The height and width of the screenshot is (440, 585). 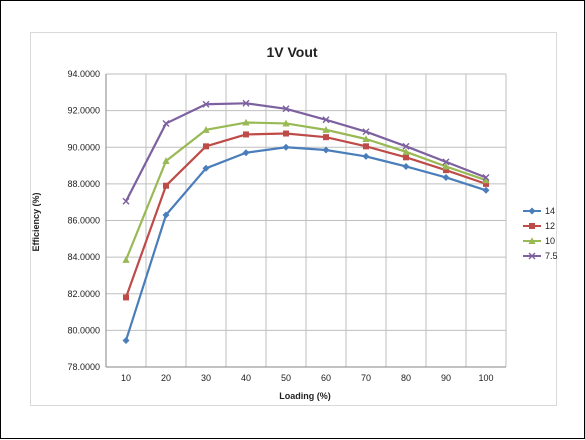 I want to click on x-axis-title: Loading (%), so click(x=305, y=396).